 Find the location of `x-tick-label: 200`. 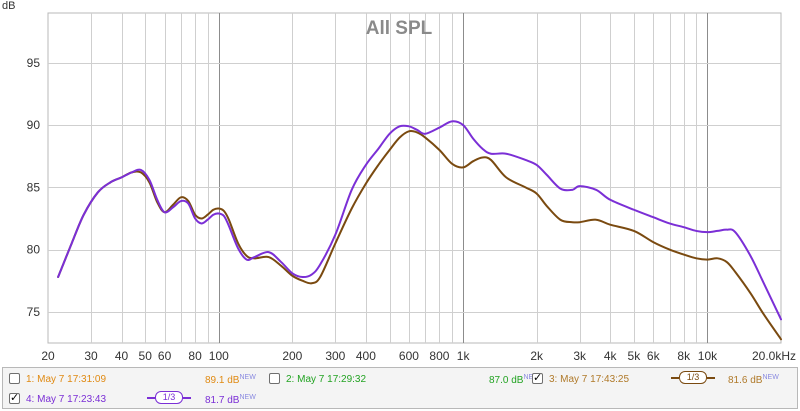

x-tick-label: 200 is located at coordinates (292, 356).